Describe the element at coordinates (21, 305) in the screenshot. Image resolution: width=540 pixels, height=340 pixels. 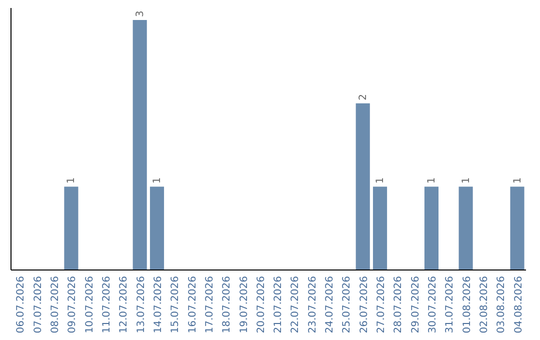
I see `x-tick-label: 06.07.2026` at that location.